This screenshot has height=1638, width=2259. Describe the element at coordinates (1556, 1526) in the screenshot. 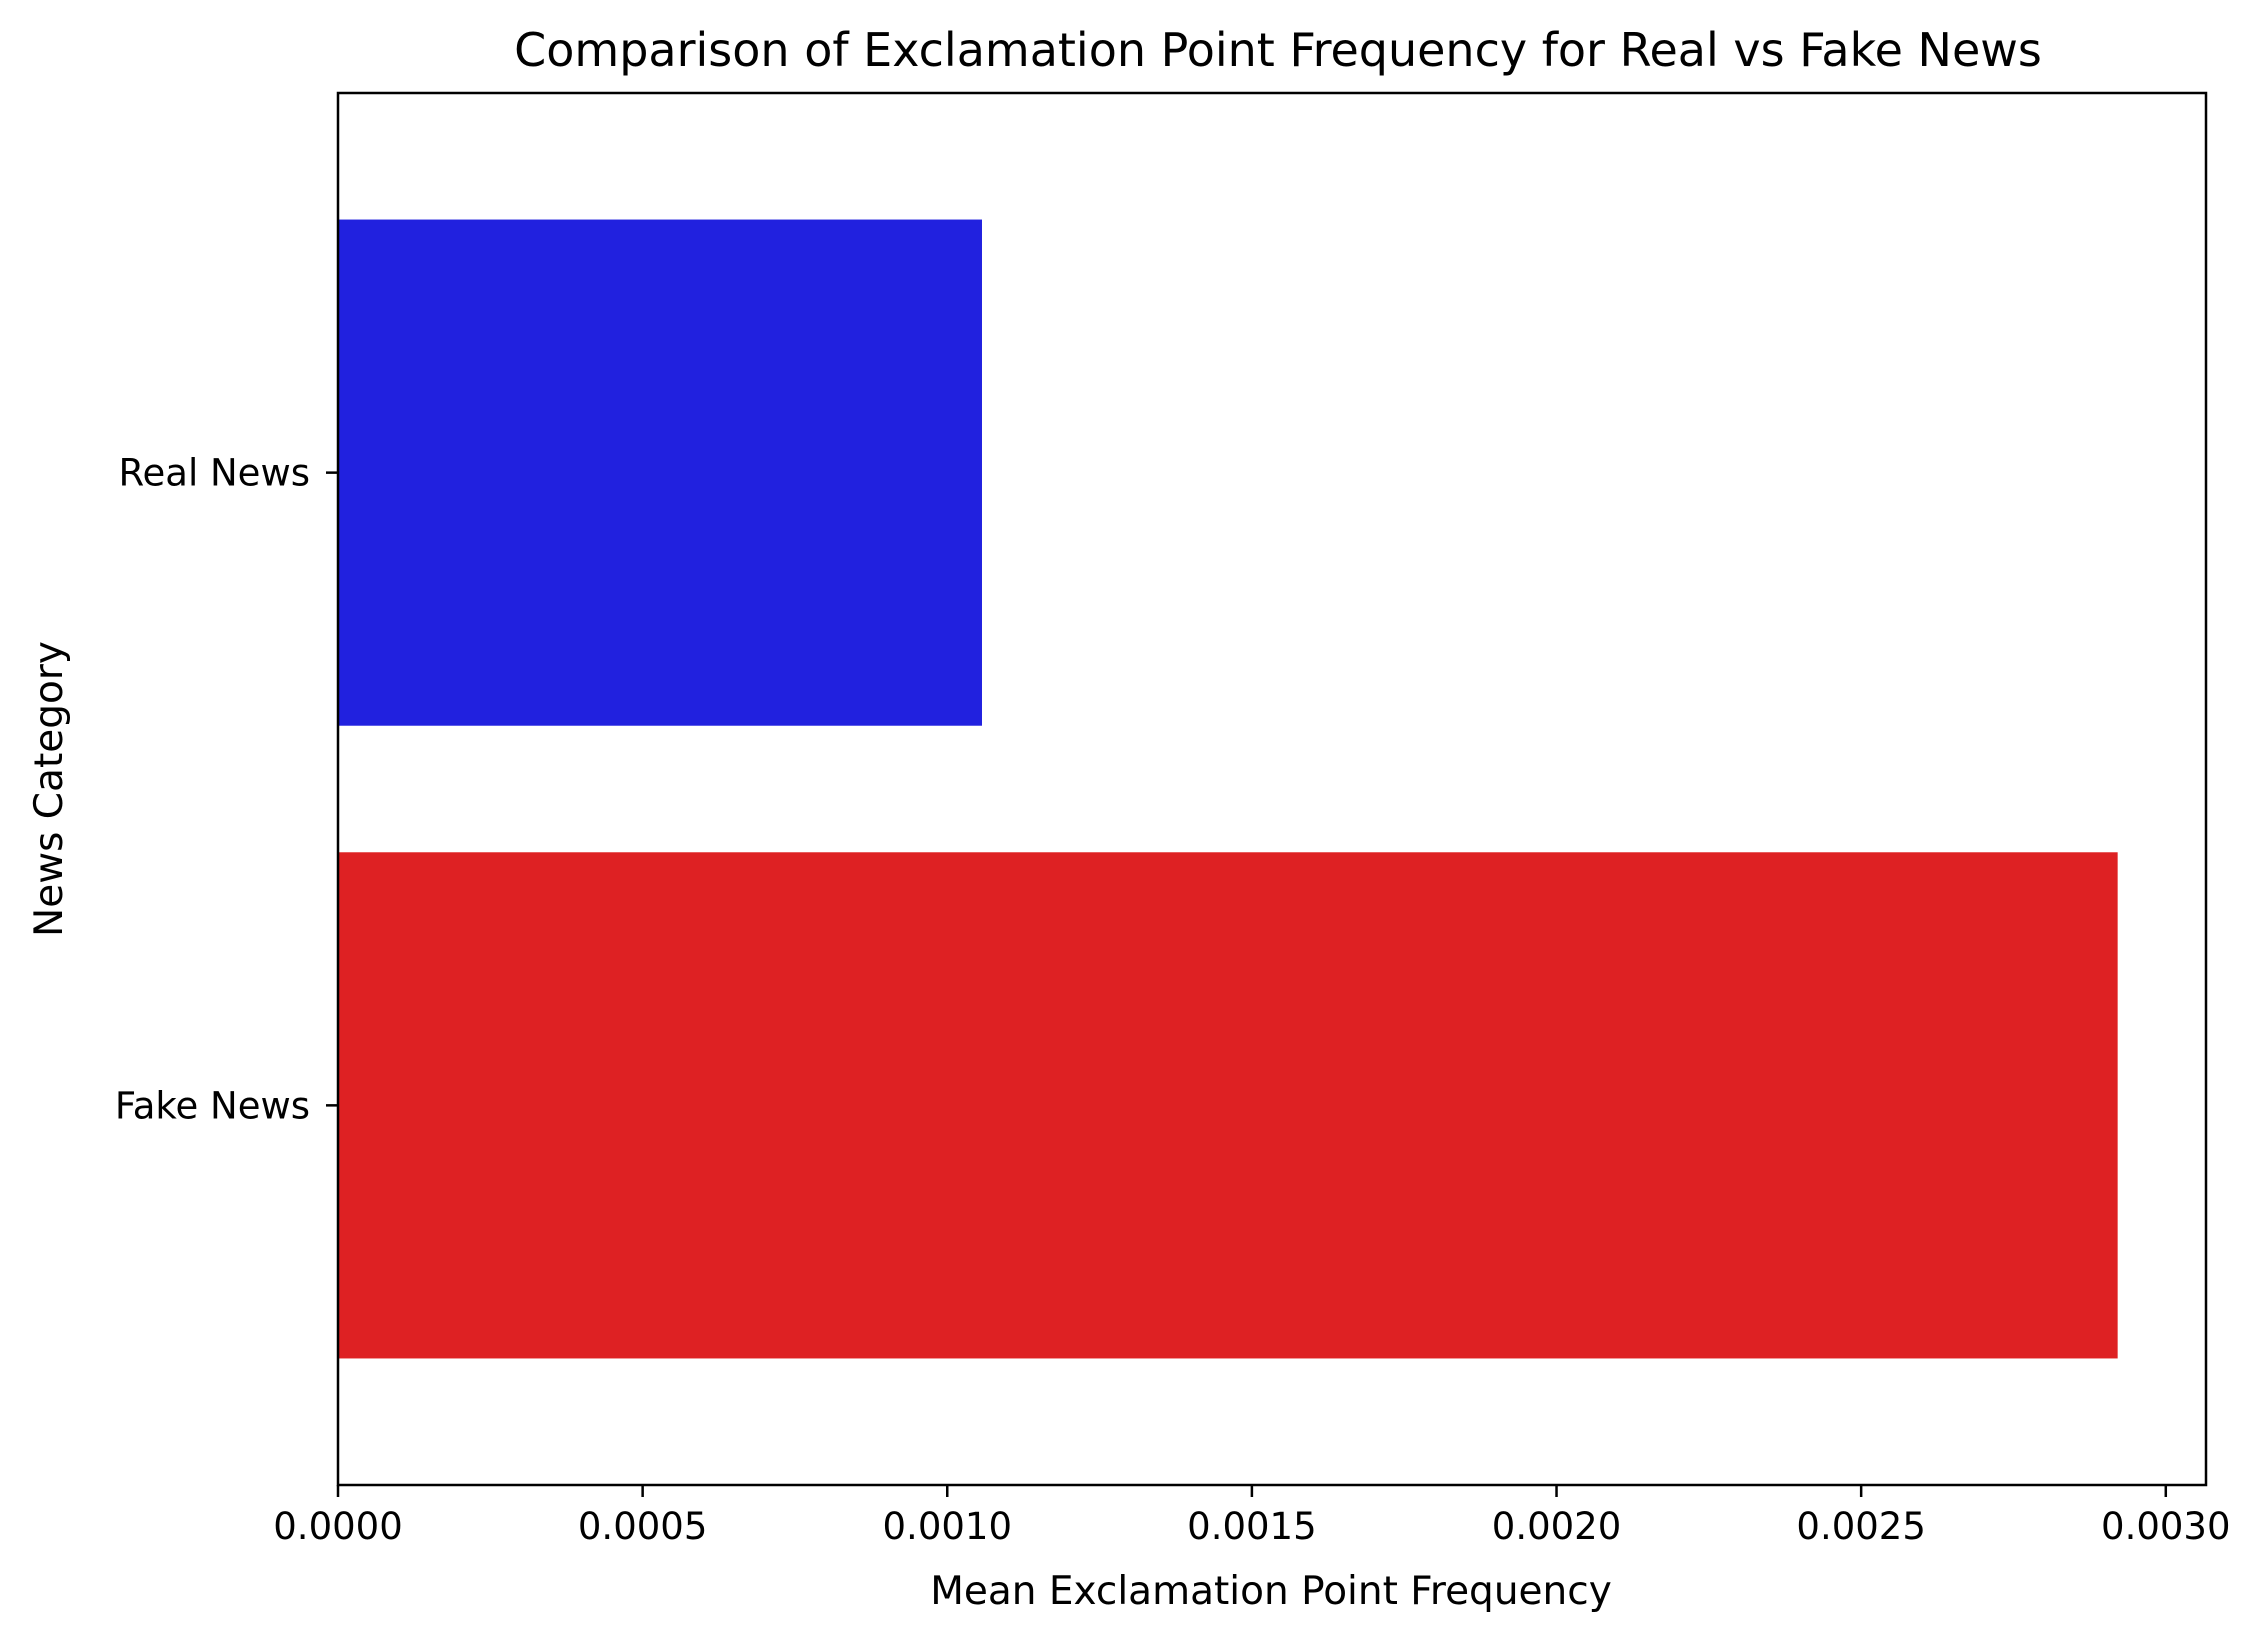

I see `x-tick-label: 0.0020` at that location.